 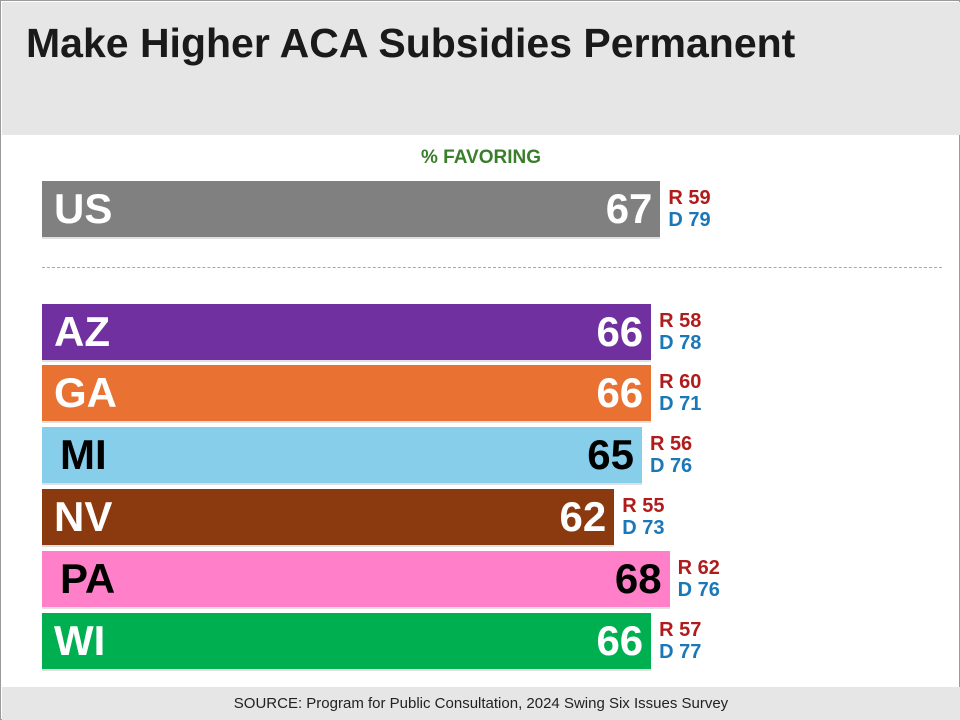 I want to click on bar-label-pa: PA, so click(x=88, y=578).